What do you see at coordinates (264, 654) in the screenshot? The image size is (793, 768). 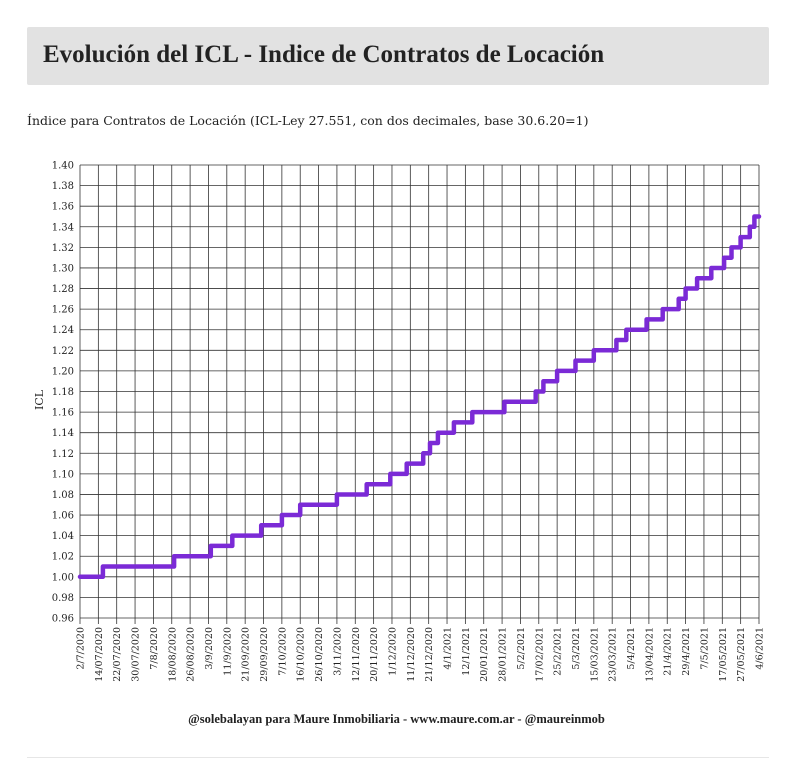 I see `x-tick-label: 29/09/2020` at bounding box center [264, 654].